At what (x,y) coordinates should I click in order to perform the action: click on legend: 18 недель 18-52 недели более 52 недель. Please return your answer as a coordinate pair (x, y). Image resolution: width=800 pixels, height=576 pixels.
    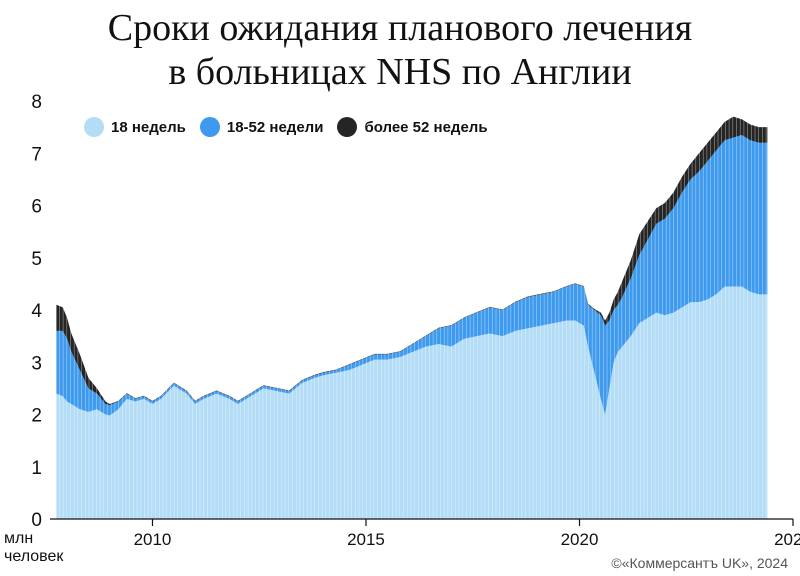
    Looking at the image, I should click on (286, 127).